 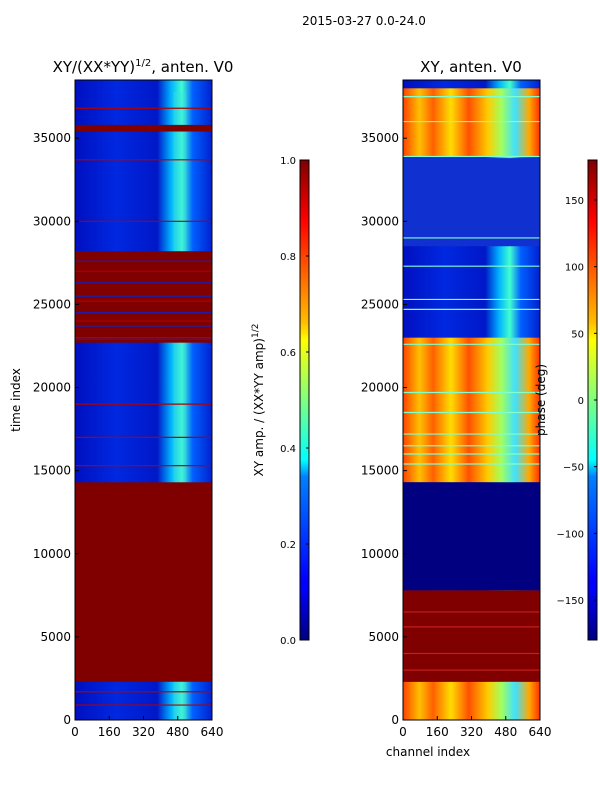 I want to click on amp-colorbar-label: XY amp. / (XX*YY amp)1/2, so click(x=258, y=400).